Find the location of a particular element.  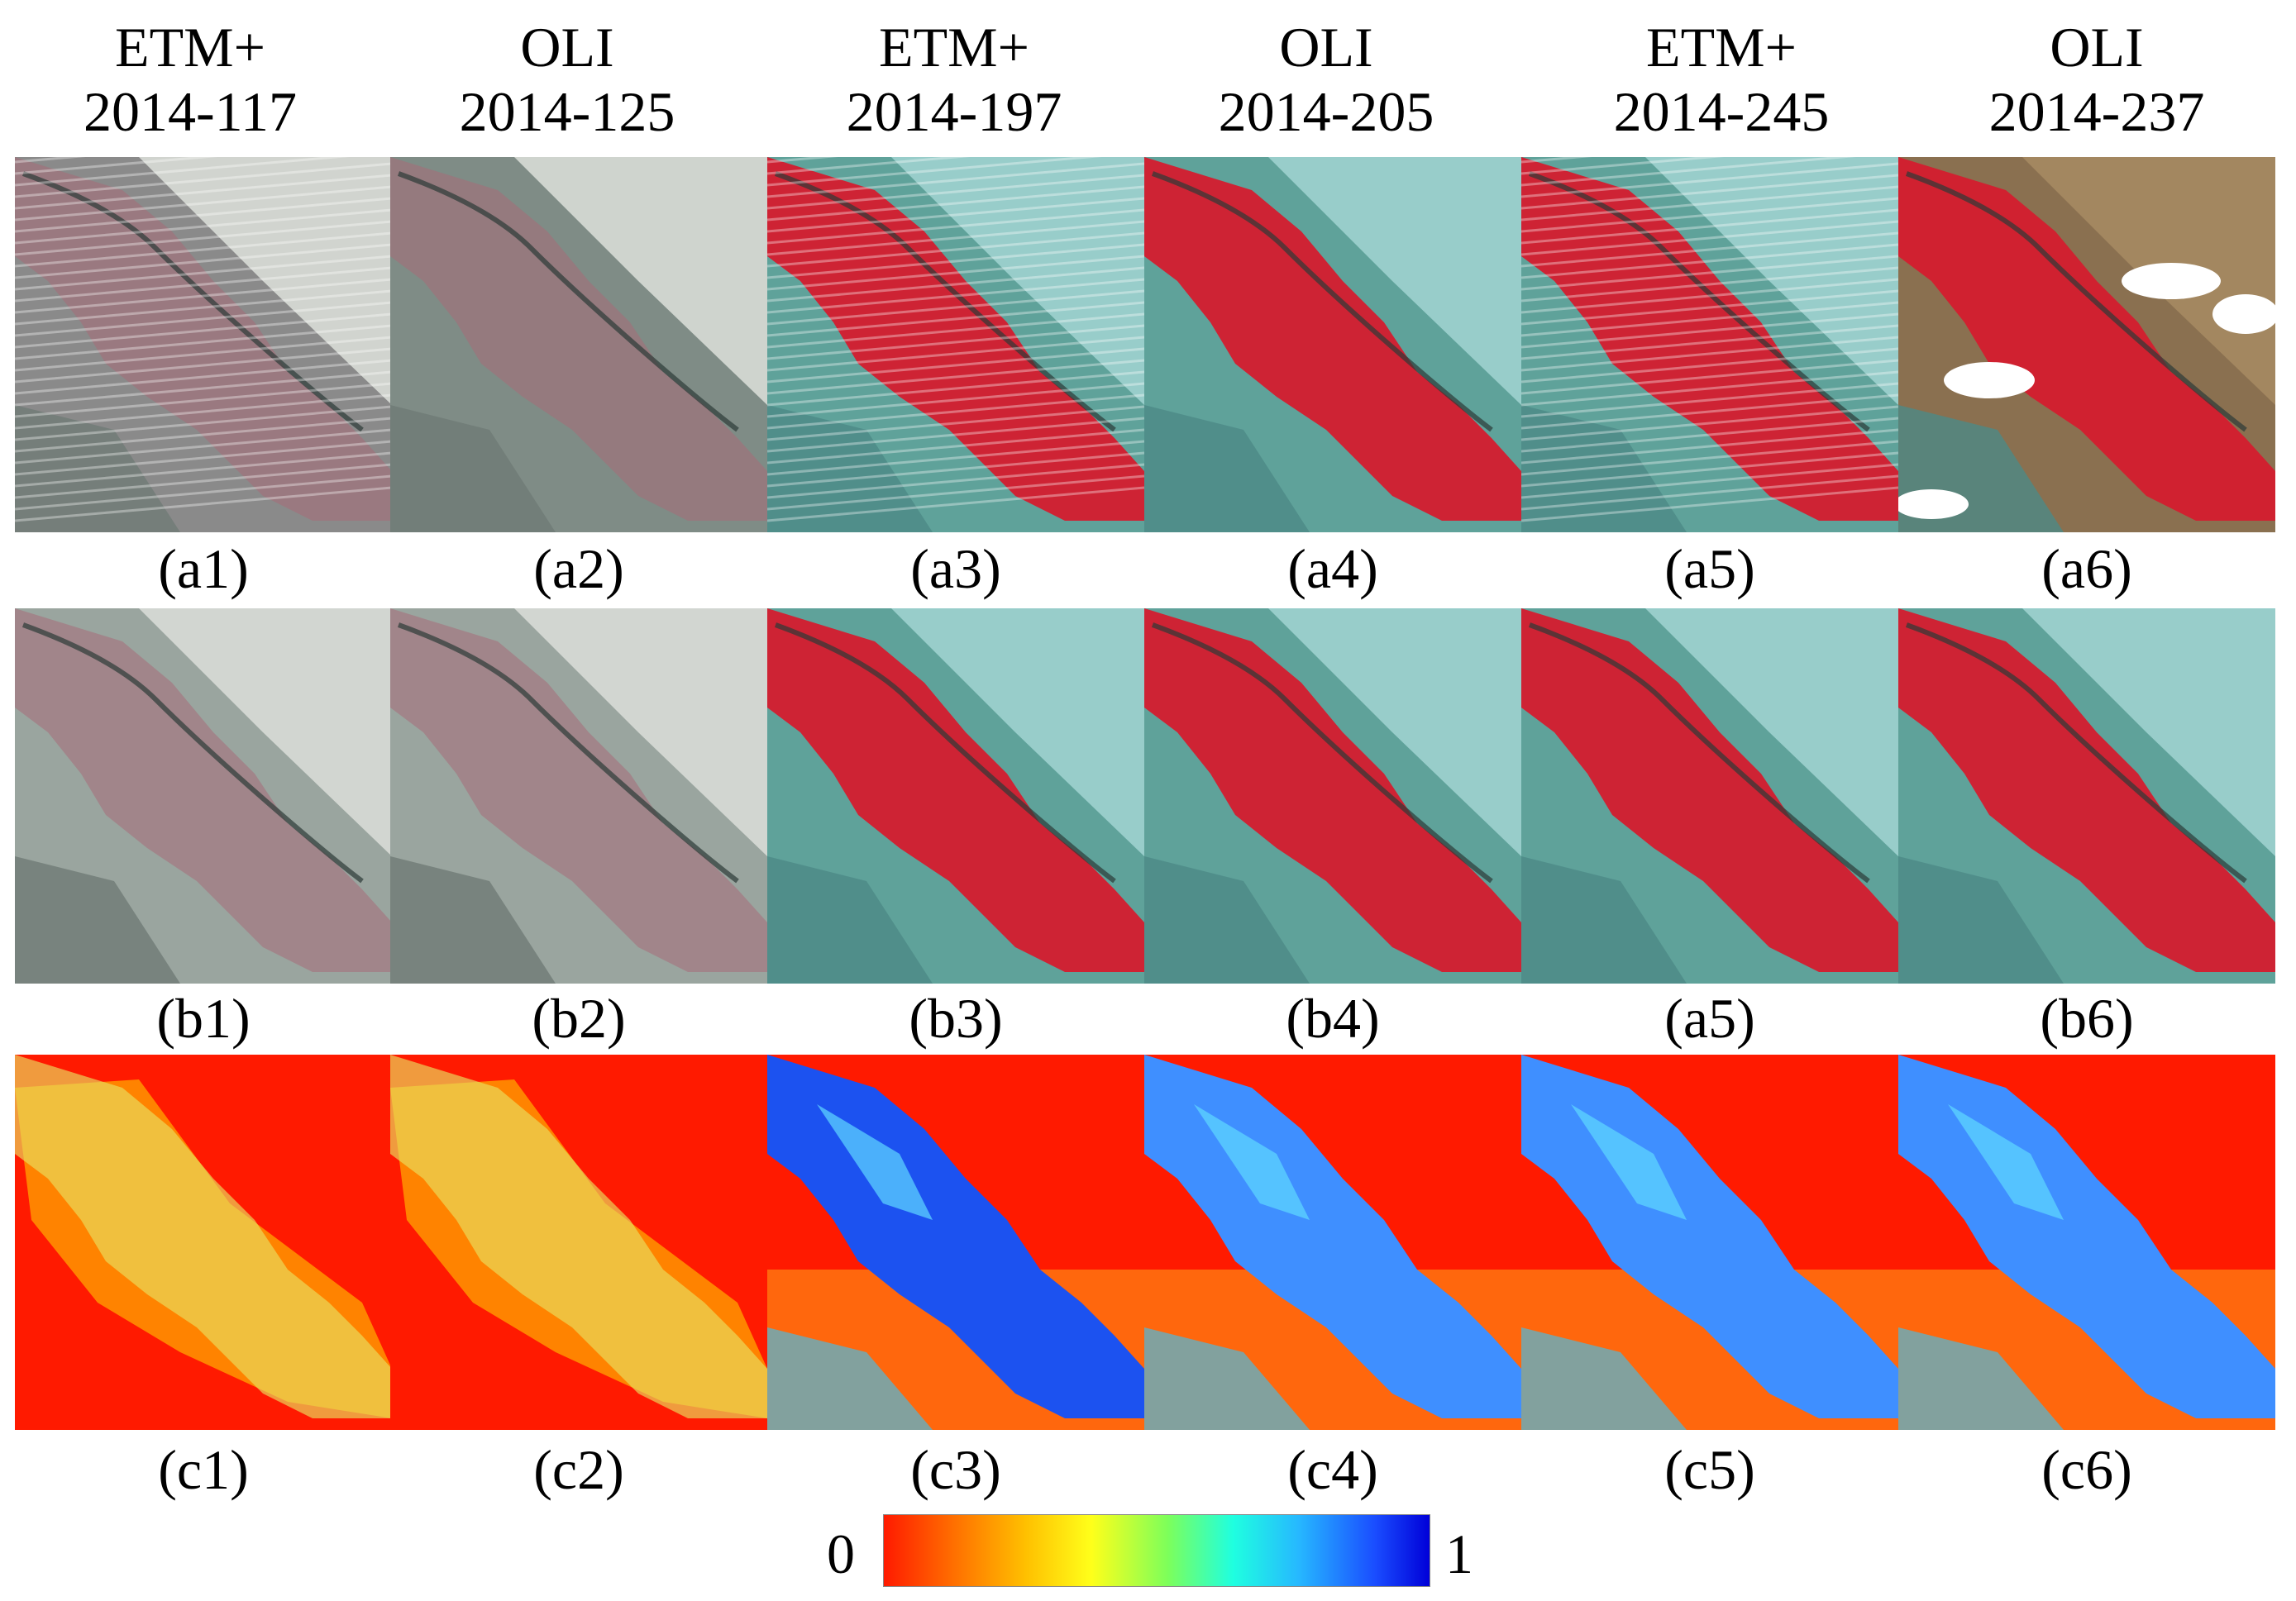

panel-label: (a3) is located at coordinates (955, 568).